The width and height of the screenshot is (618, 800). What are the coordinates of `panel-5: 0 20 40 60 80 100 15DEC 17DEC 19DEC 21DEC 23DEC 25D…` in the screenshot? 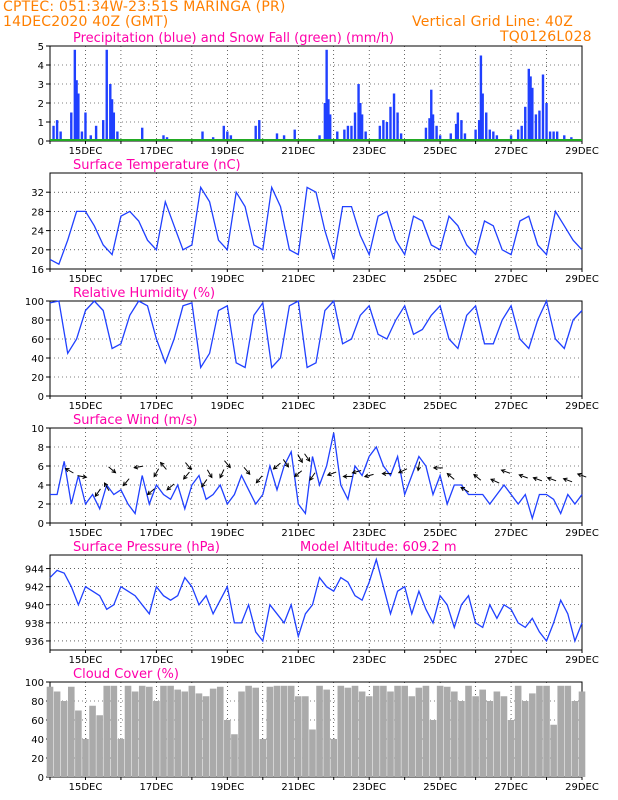 It's located at (312, 730).